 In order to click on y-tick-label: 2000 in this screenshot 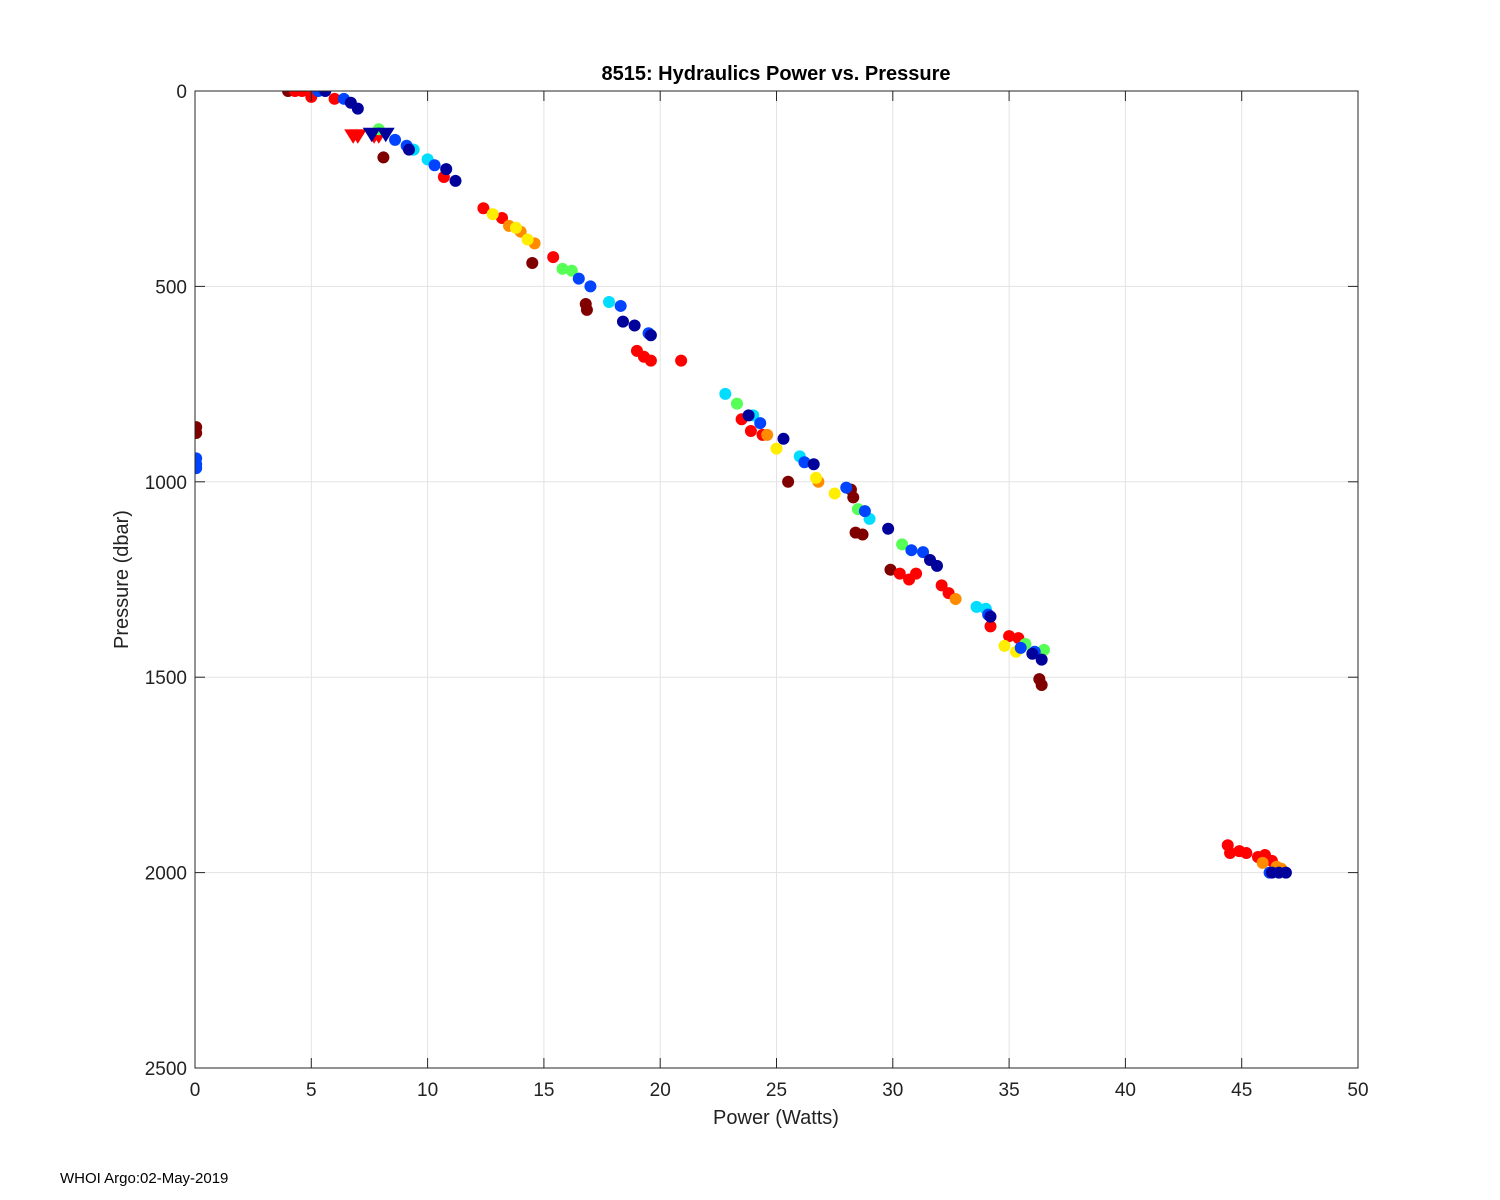, I will do `click(166, 874)`.